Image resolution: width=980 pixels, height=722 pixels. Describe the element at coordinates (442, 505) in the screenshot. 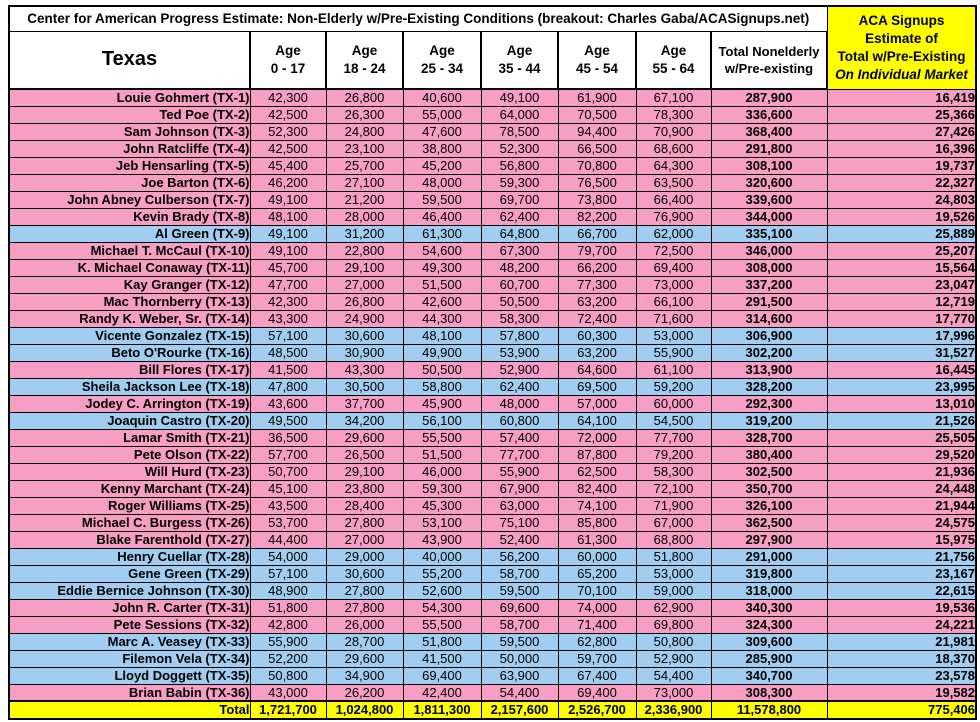

I see `cell-age-25-34: 45,300` at that location.